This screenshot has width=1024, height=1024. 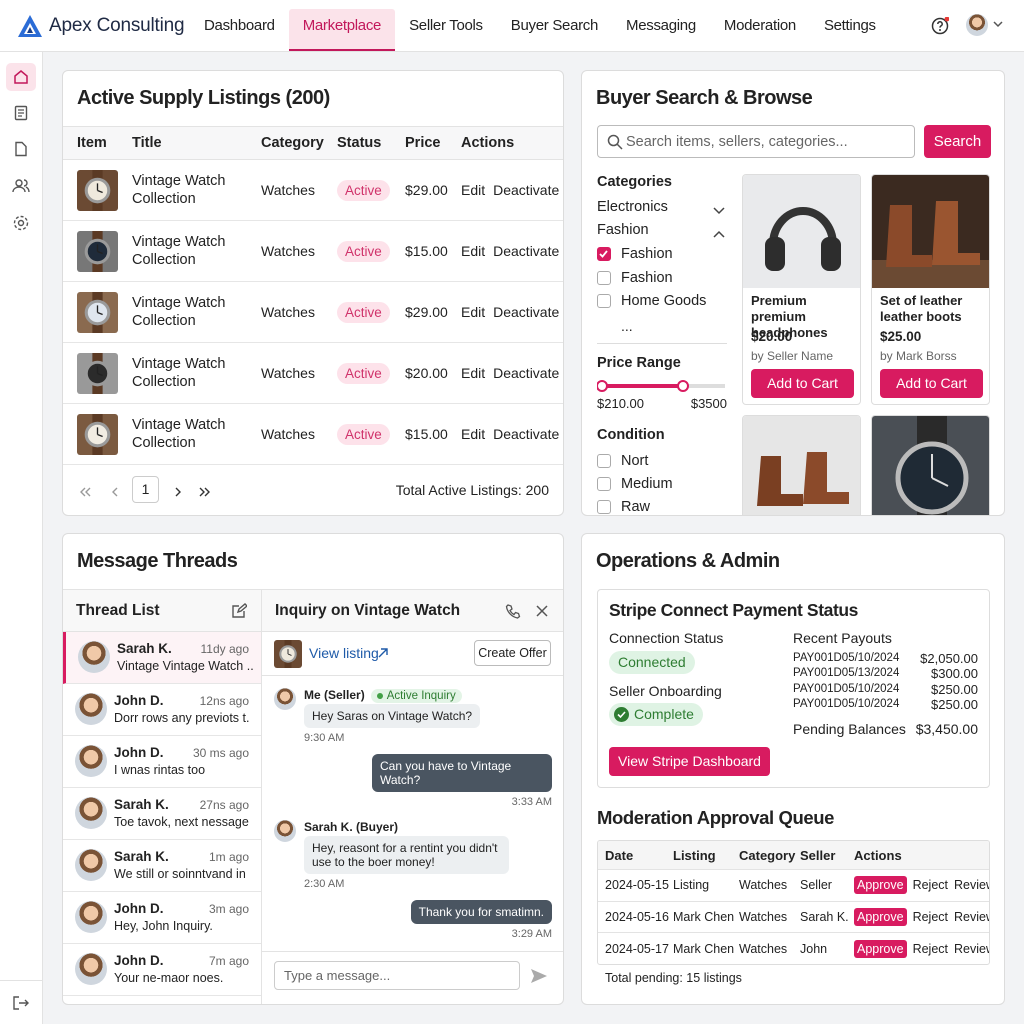 What do you see at coordinates (240, 612) in the screenshot?
I see `compose-icon` at bounding box center [240, 612].